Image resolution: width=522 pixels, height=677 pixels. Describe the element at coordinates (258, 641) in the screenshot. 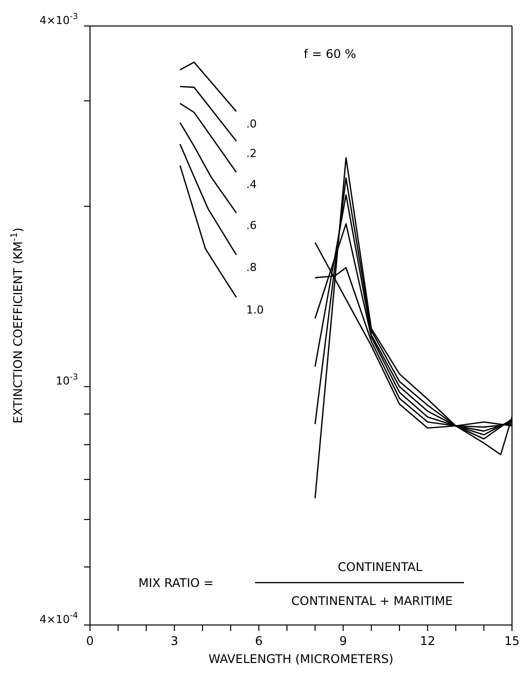

I see `x-tick-label: 6` at that location.